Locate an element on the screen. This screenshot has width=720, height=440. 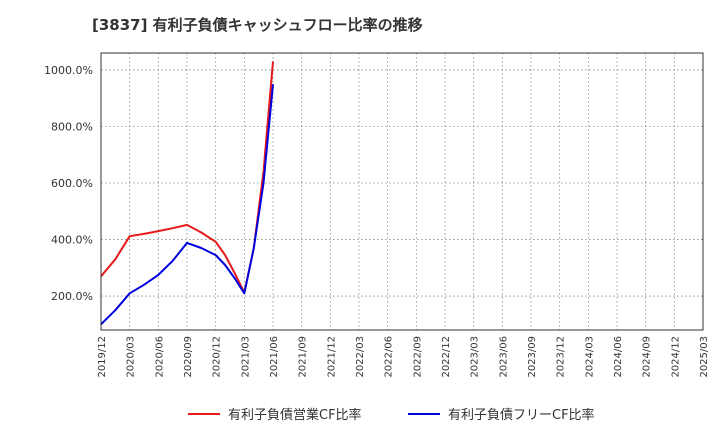
x-tick-label: 2025/03 is located at coordinates (704, 357).